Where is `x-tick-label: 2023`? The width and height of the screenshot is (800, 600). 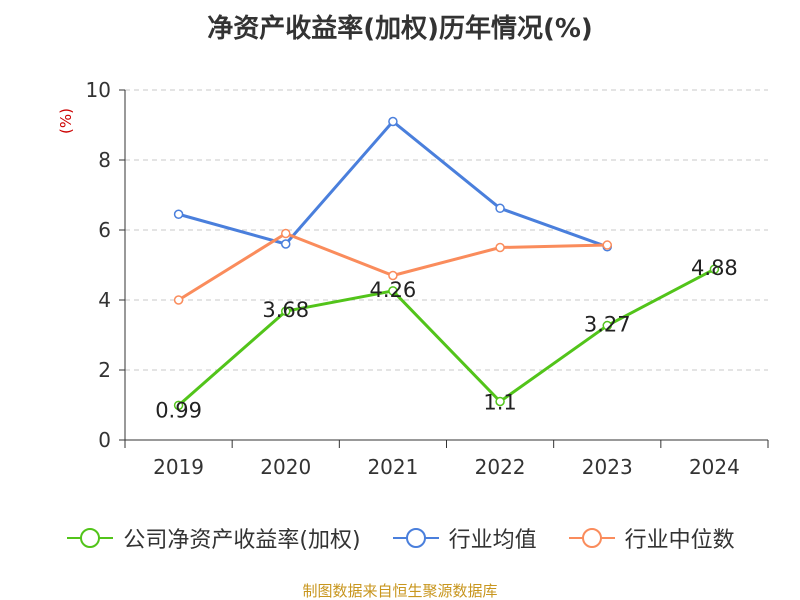 x-tick-label: 2023 is located at coordinates (607, 467).